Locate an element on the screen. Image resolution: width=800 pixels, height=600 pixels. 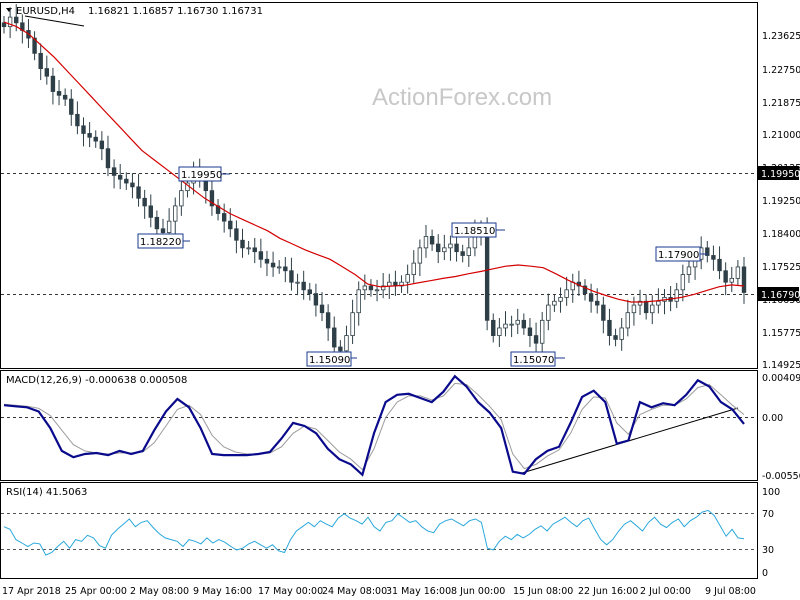
x-tick-label: 2 Jul 00:00 is located at coordinates (665, 591).